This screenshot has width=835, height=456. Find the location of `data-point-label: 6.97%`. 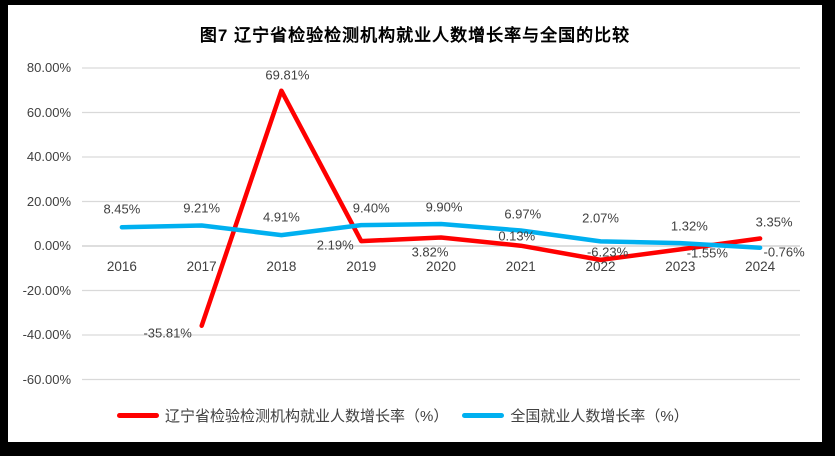

data-point-label: 6.97% is located at coordinates (523, 214).